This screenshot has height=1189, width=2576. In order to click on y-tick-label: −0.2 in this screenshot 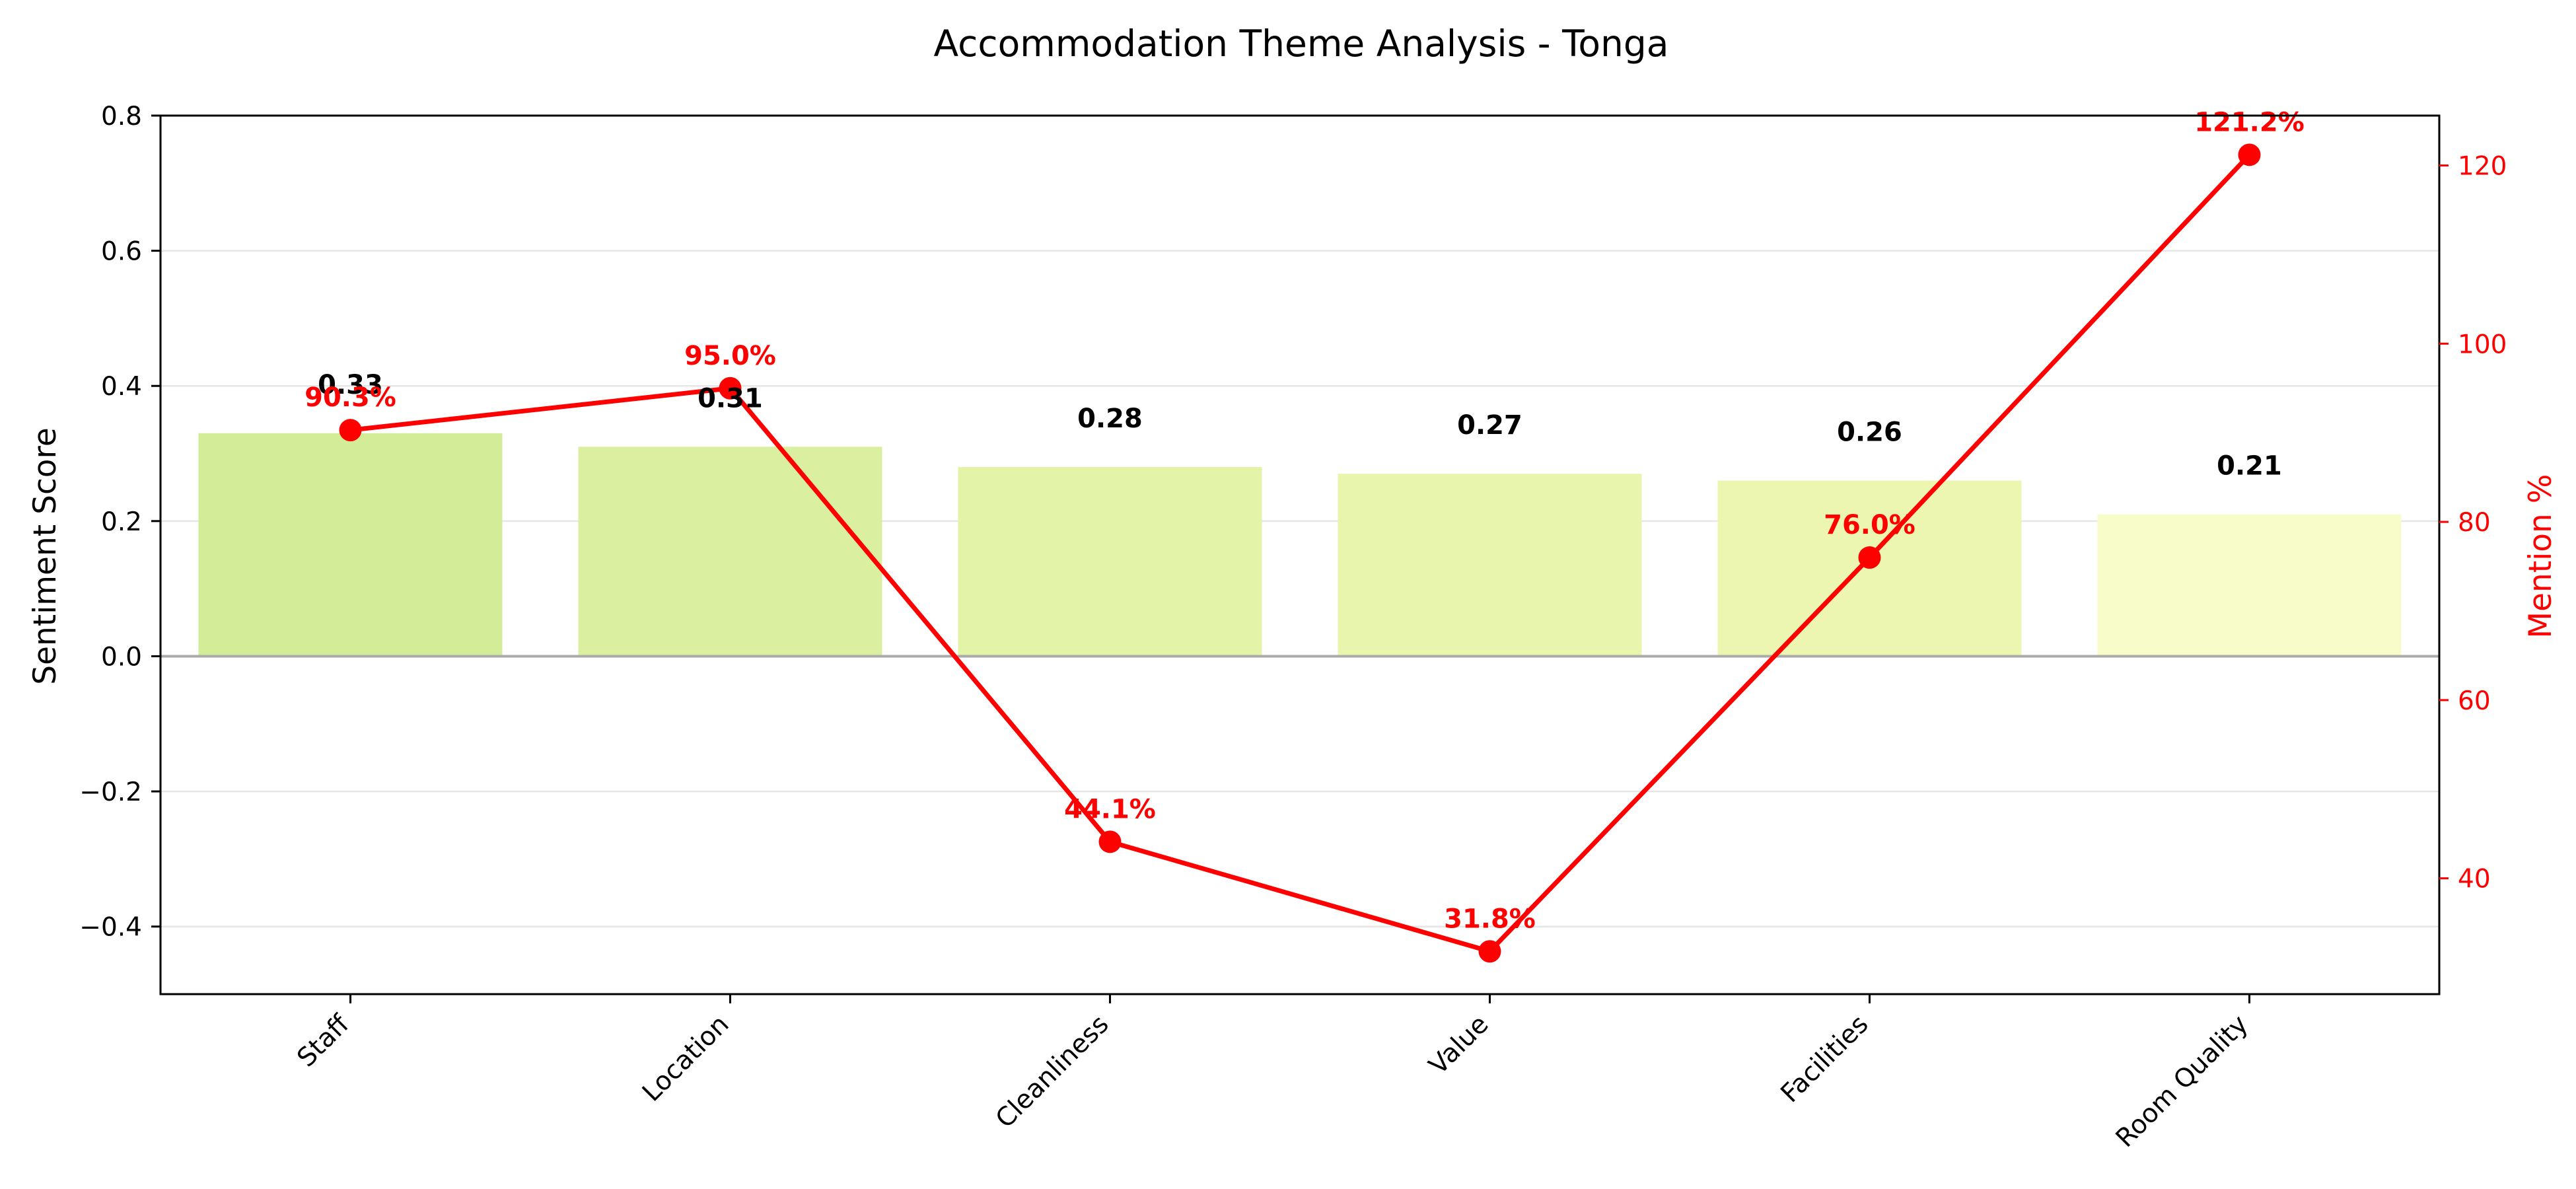, I will do `click(110, 792)`.